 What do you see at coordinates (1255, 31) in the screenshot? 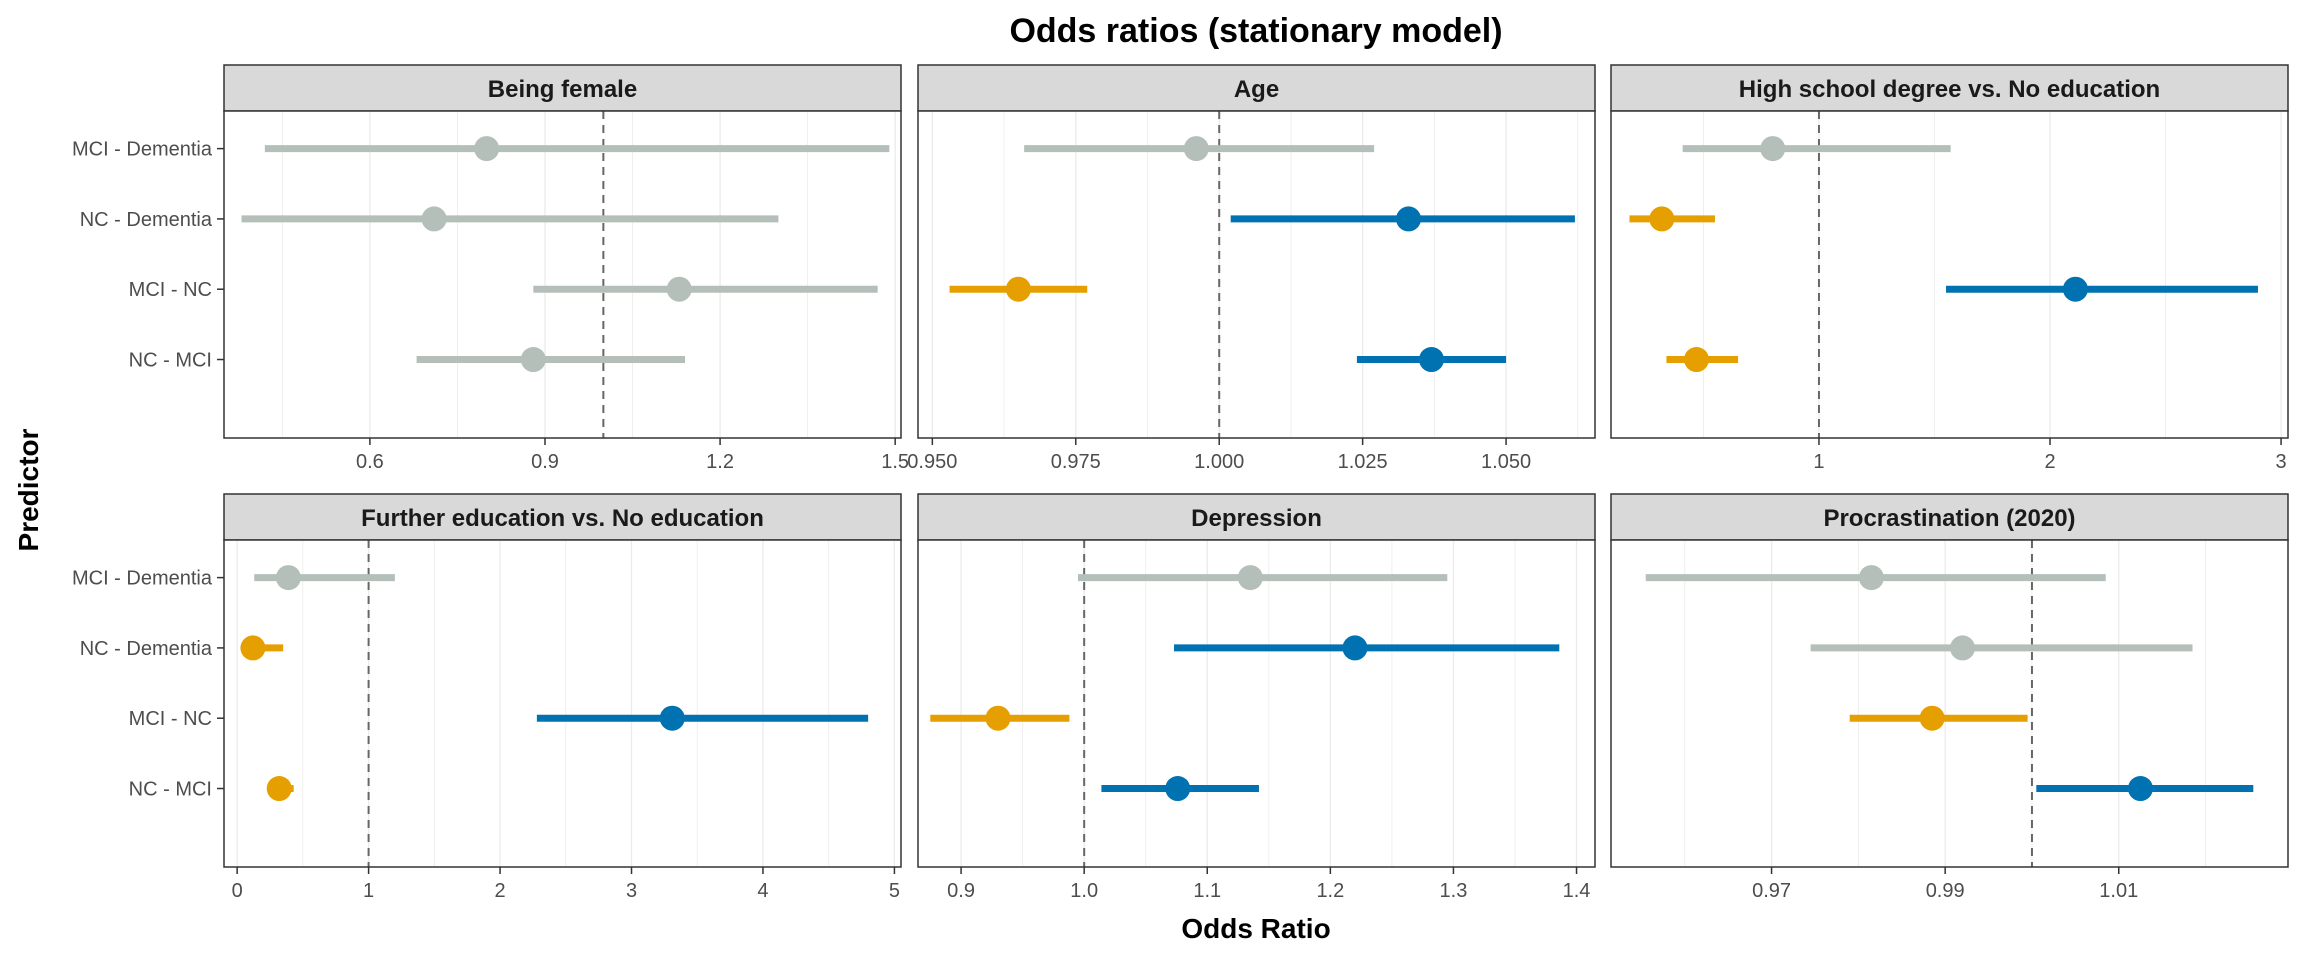
I see `chart-title: Odds ratios (stationary model)` at bounding box center [1255, 31].